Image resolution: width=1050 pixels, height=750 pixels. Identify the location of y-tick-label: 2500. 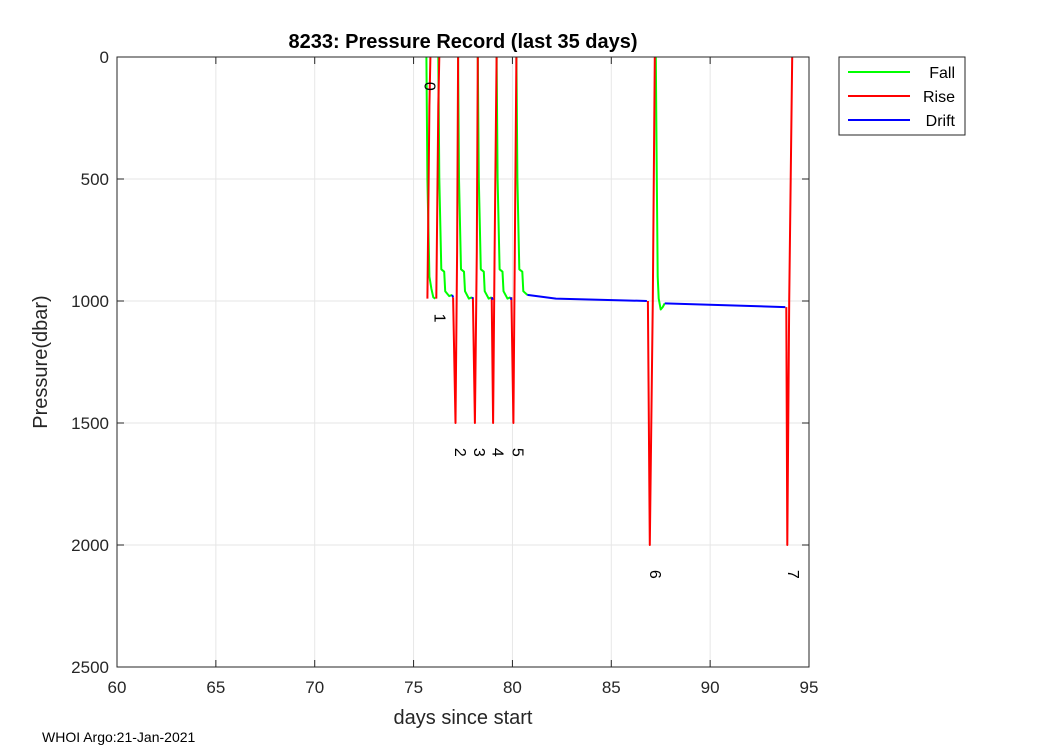
(90, 667).